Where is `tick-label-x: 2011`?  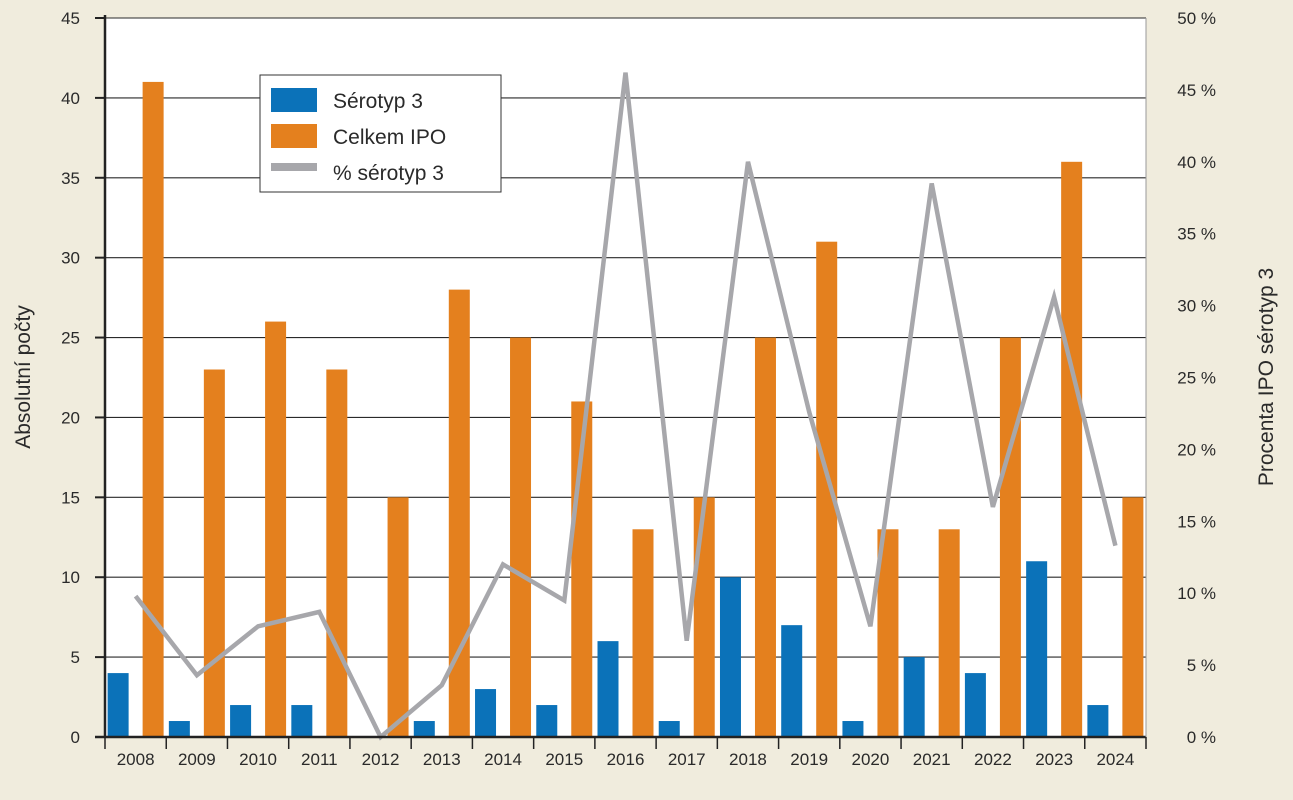
tick-label-x: 2011 is located at coordinates (319, 759).